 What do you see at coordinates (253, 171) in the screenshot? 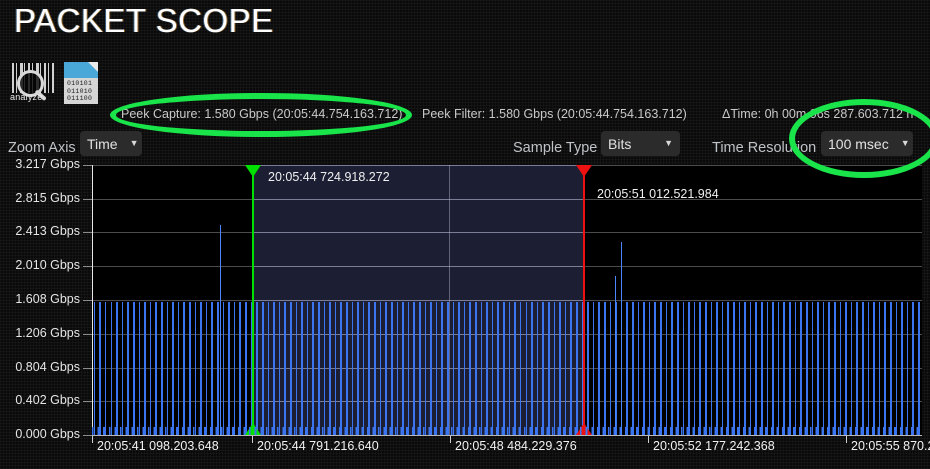
I see `start-marker-handle-top` at bounding box center [253, 171].